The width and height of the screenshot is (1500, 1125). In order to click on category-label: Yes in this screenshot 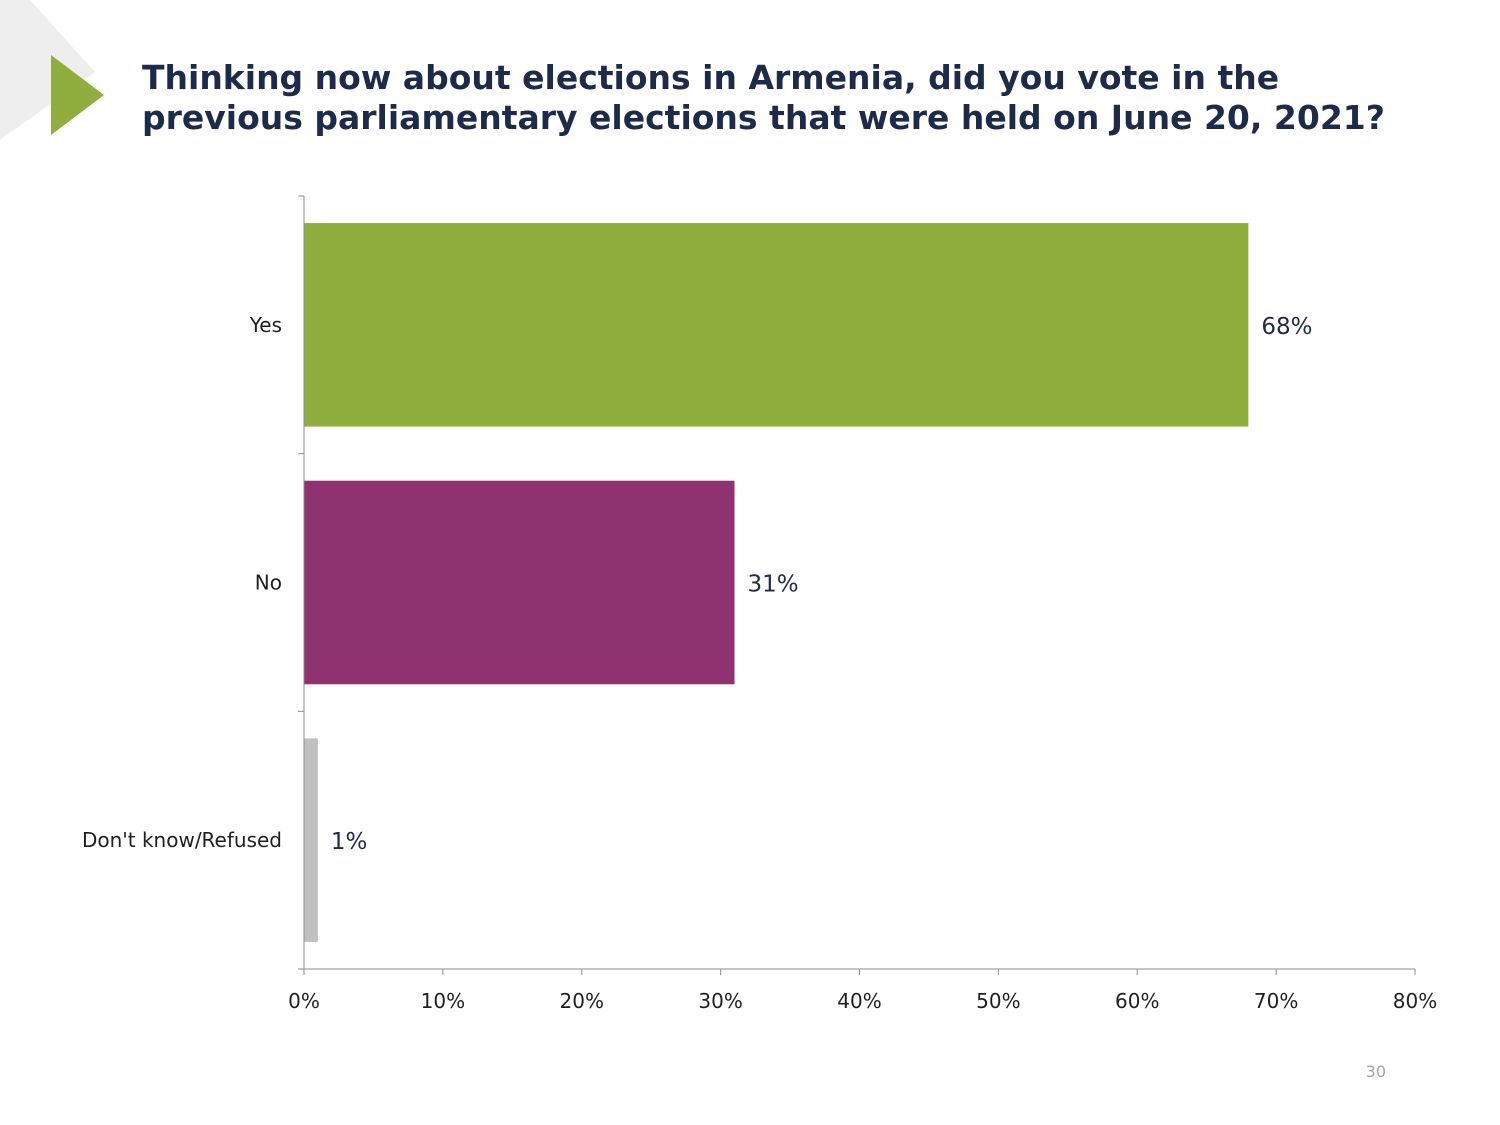, I will do `click(265, 325)`.